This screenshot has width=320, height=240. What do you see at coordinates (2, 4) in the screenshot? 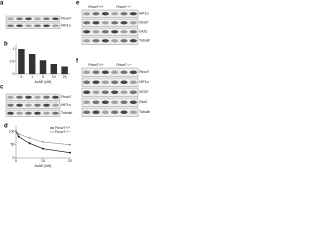
I see `panel-letter: a` at bounding box center [2, 4].